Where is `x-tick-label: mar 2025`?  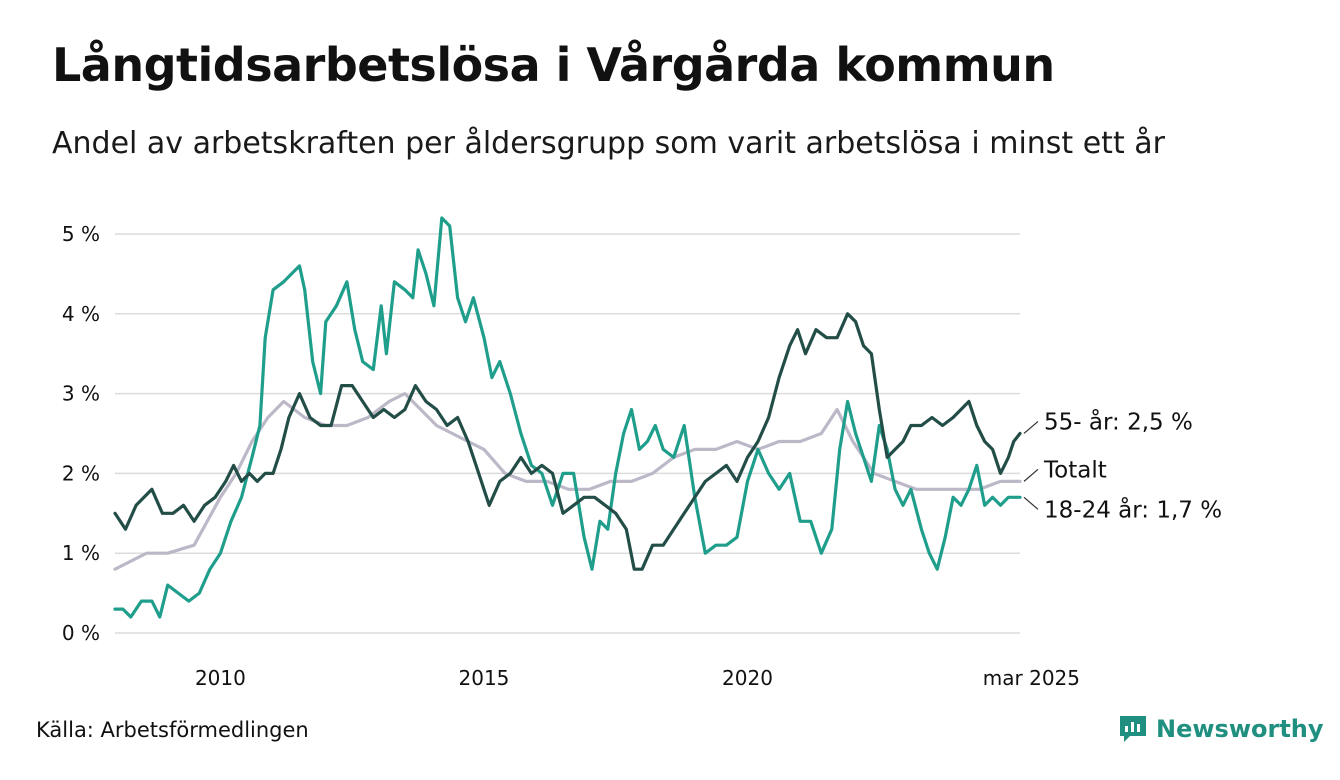
x-tick-label: mar 2025 is located at coordinates (1031, 678).